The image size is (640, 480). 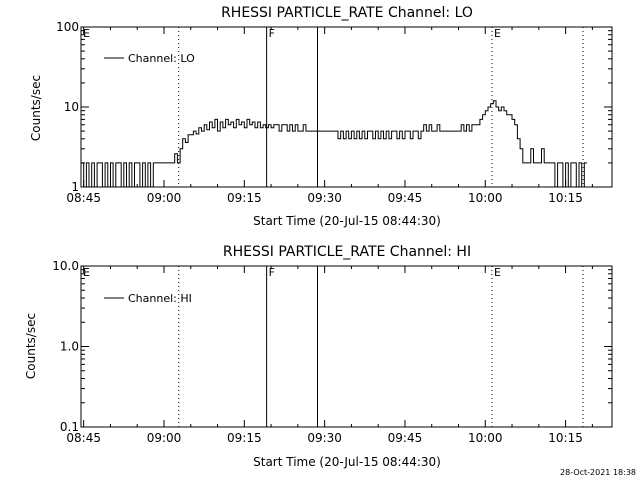 What do you see at coordinates (347, 462) in the screenshot?
I see `panel-hi-xlabel: Start Time (20-Jul-15 08:44:30)` at bounding box center [347, 462].